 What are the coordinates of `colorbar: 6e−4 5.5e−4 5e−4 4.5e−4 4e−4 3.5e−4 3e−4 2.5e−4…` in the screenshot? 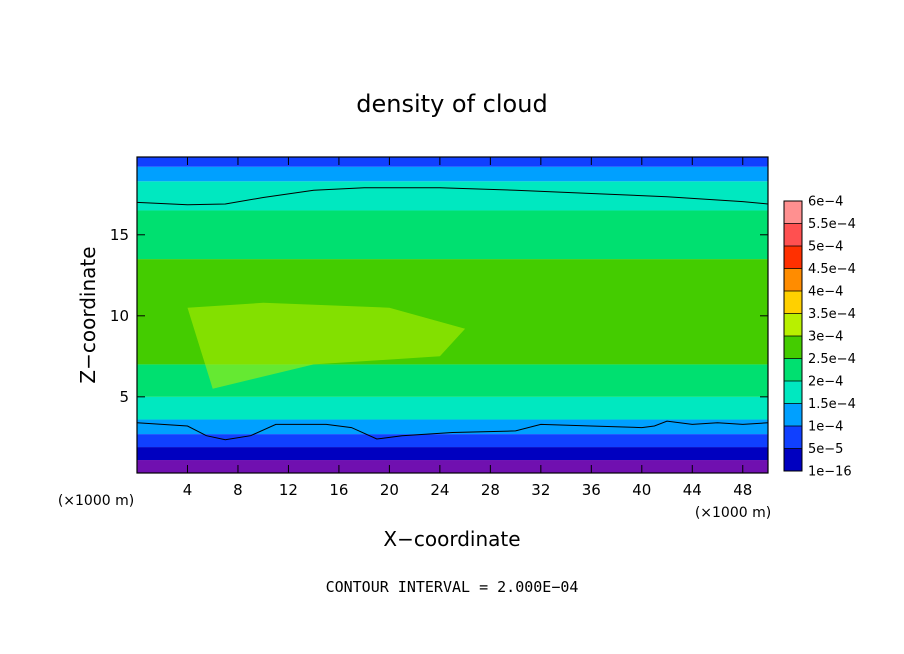 It's located at (819, 337).